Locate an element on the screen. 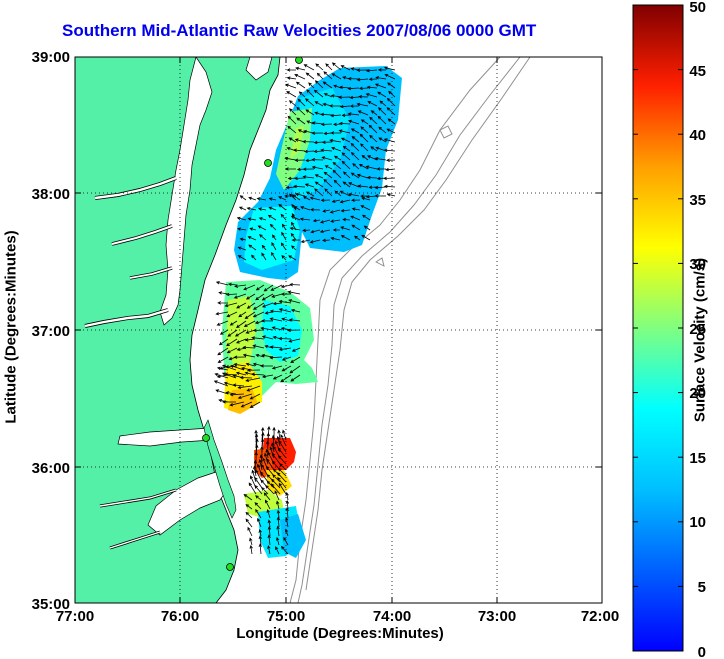  chesapeake-bay is located at coordinates (186, 191).